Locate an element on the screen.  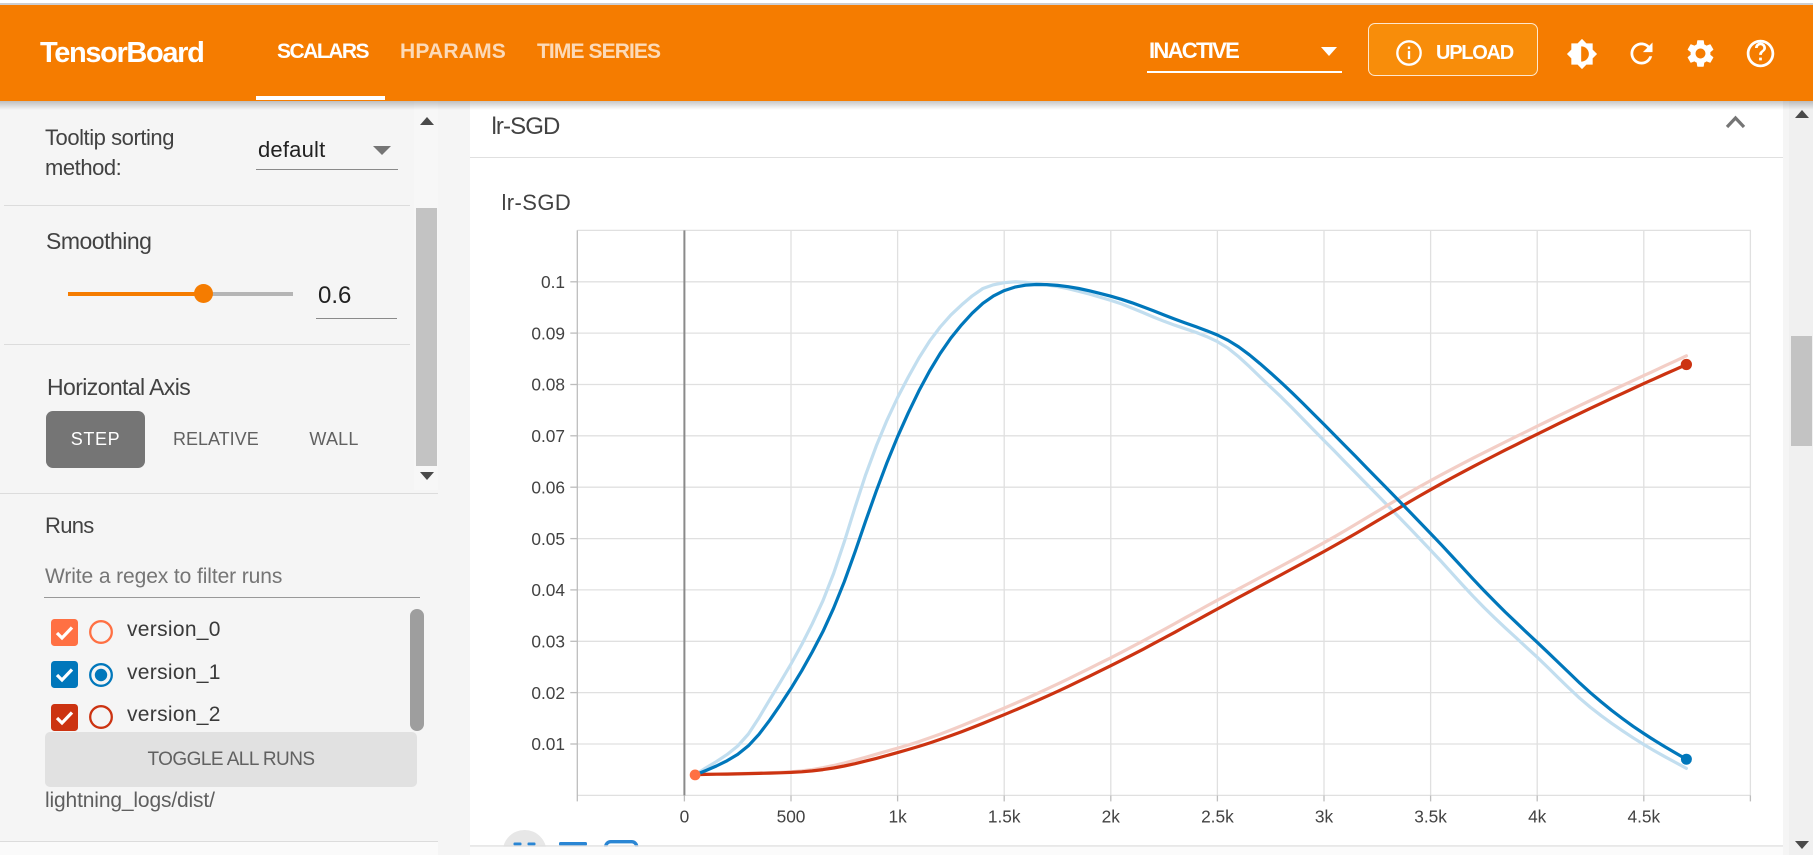
svg-text: 0.07 is located at coordinates (548, 436).